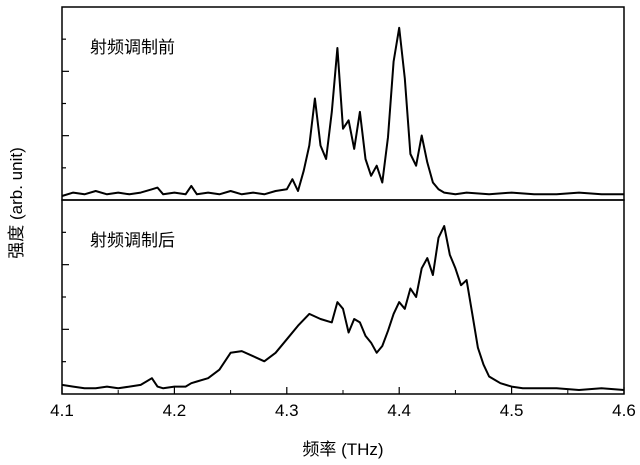  What do you see at coordinates (624, 410) in the screenshot?
I see `x-tick-label: 4.6` at bounding box center [624, 410].